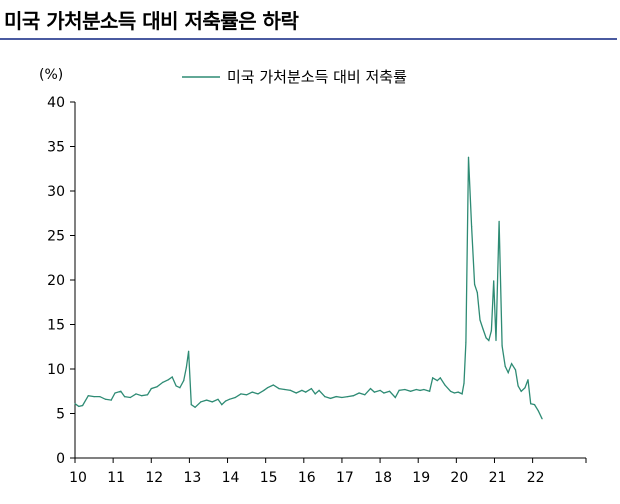  Describe the element at coordinates (307, 478) in the screenshot. I see `x-tick-label: 16` at that location.